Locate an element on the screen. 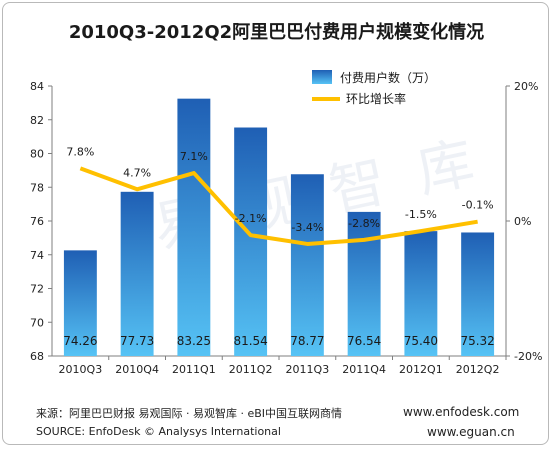  y2-tick-label: 20% is located at coordinates (526, 86).